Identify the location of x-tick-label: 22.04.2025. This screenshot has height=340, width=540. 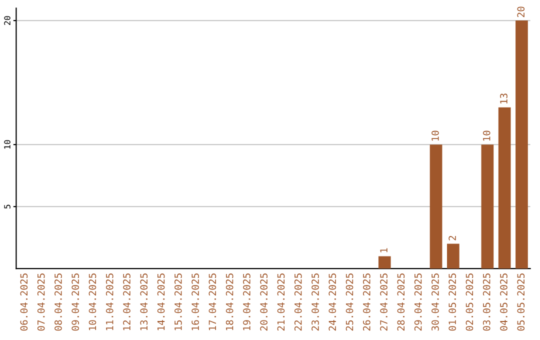
(298, 302).